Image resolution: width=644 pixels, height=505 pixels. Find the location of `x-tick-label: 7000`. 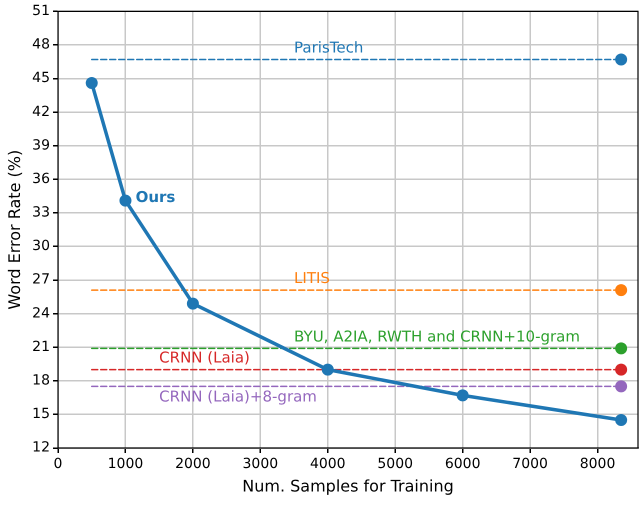

x-tick-label: 7000 is located at coordinates (530, 464).